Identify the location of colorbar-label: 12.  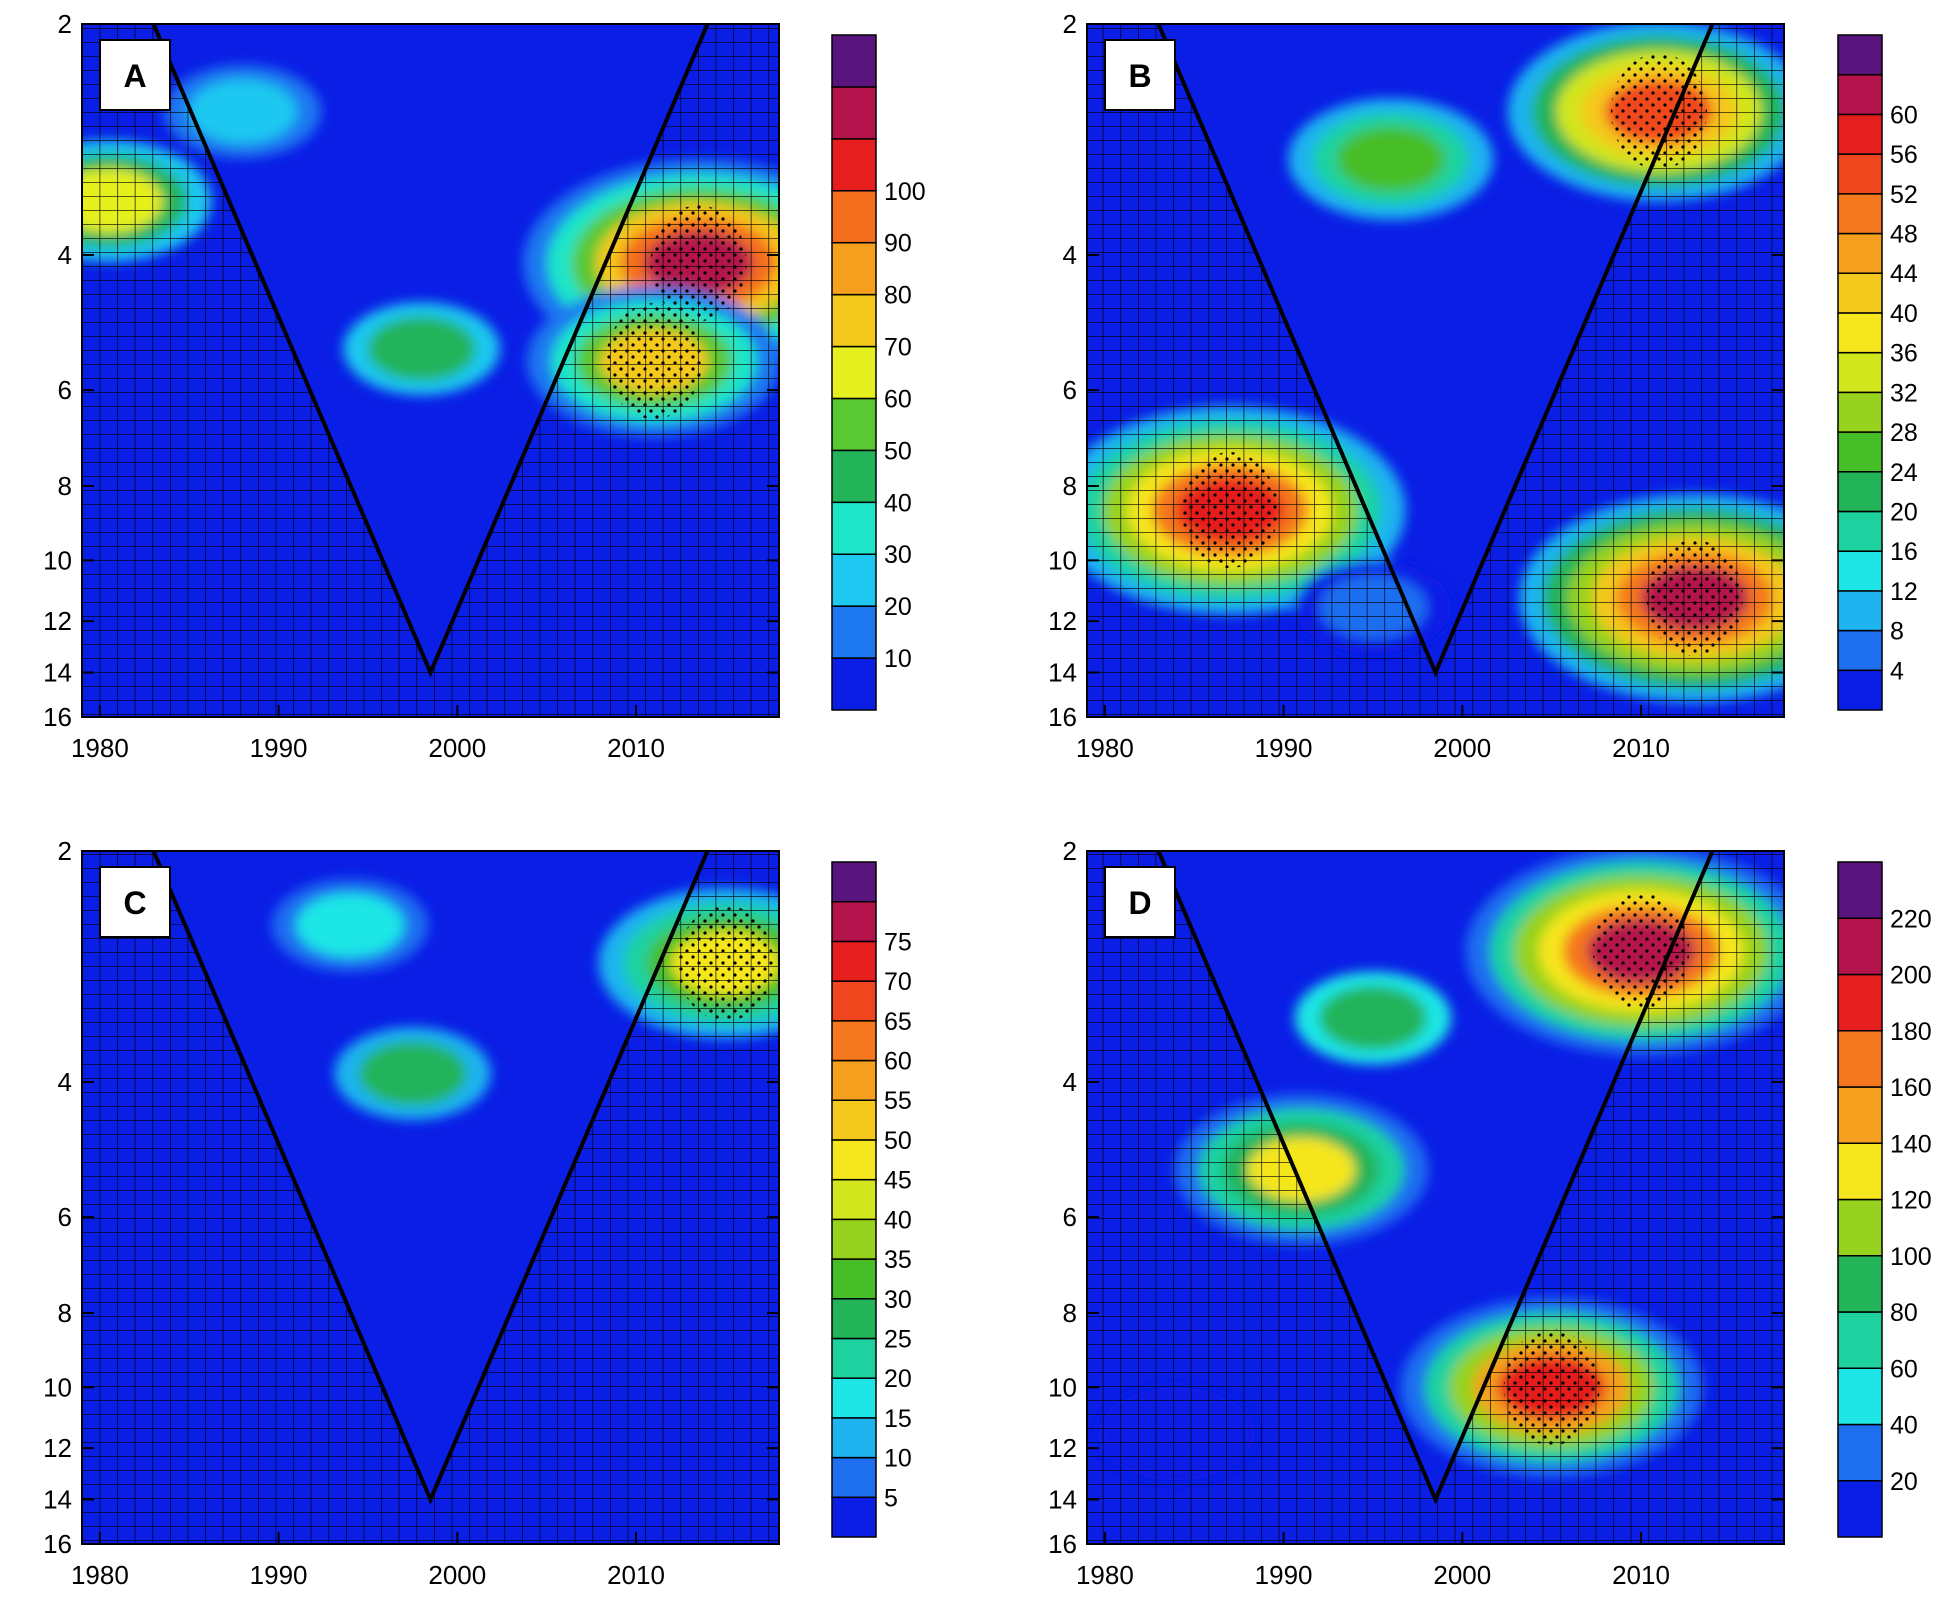
(1904, 592).